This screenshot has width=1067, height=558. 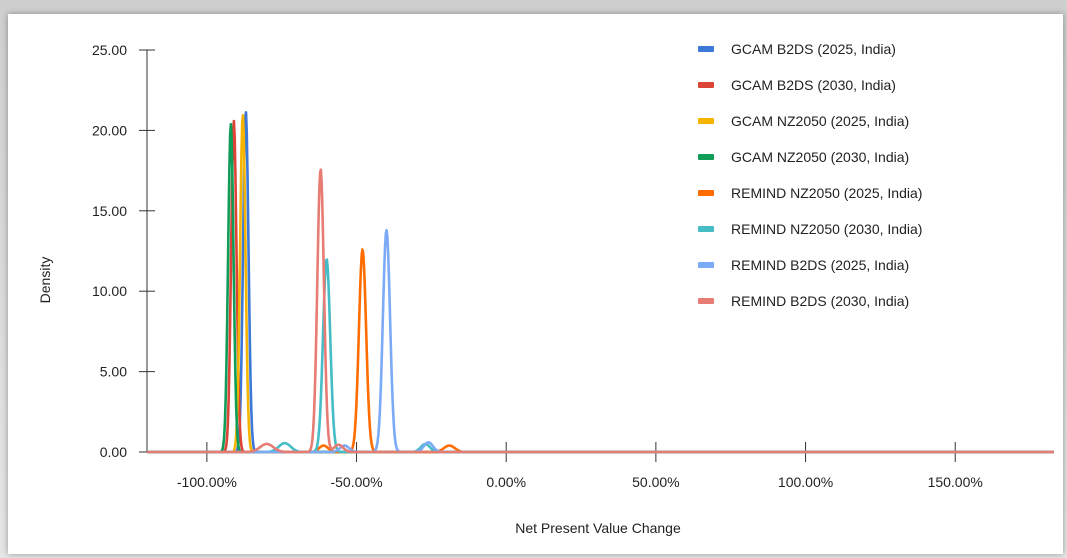 What do you see at coordinates (826, 229) in the screenshot?
I see `legend-label: REMIND NZ2050 (2030, India)` at bounding box center [826, 229].